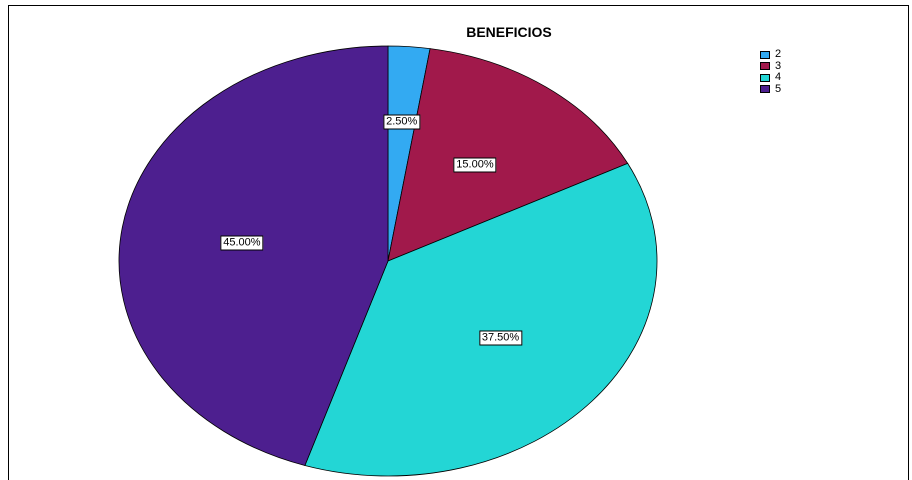 This screenshot has width=912, height=480. I want to click on data-label-2: 2.50%, so click(402, 122).